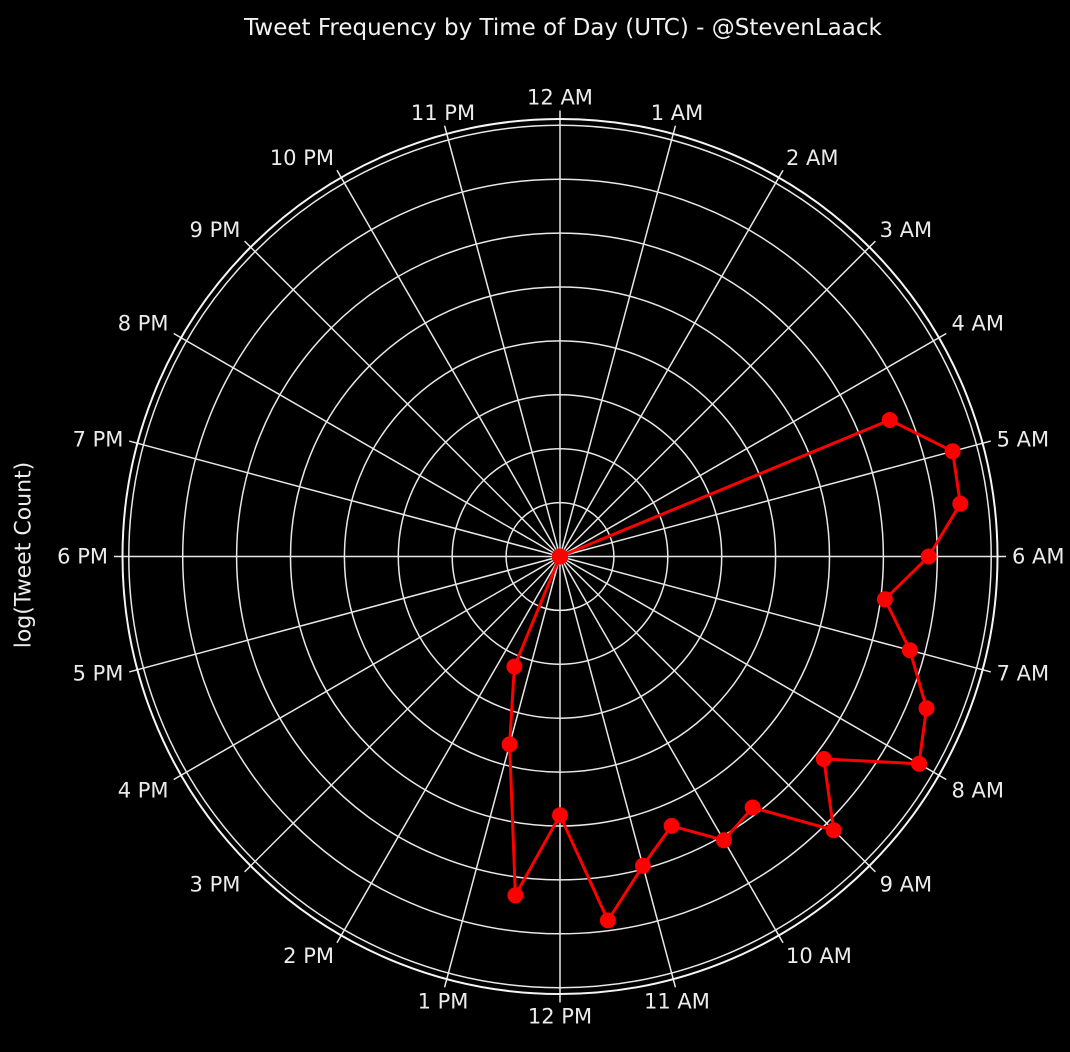 This screenshot has height=1052, width=1070. I want to click on hour-label-10-pm: 10 PM, so click(302, 158).